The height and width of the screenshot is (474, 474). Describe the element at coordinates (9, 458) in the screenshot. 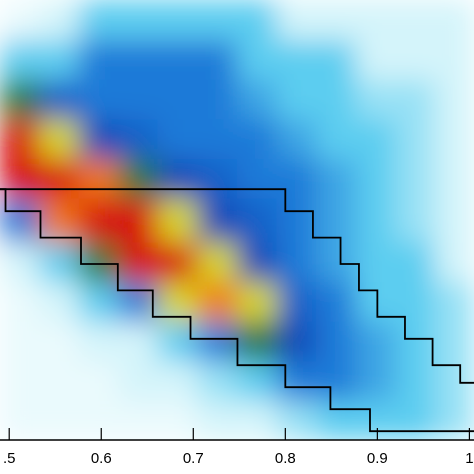

I see `x-tick-label: .5` at that location.